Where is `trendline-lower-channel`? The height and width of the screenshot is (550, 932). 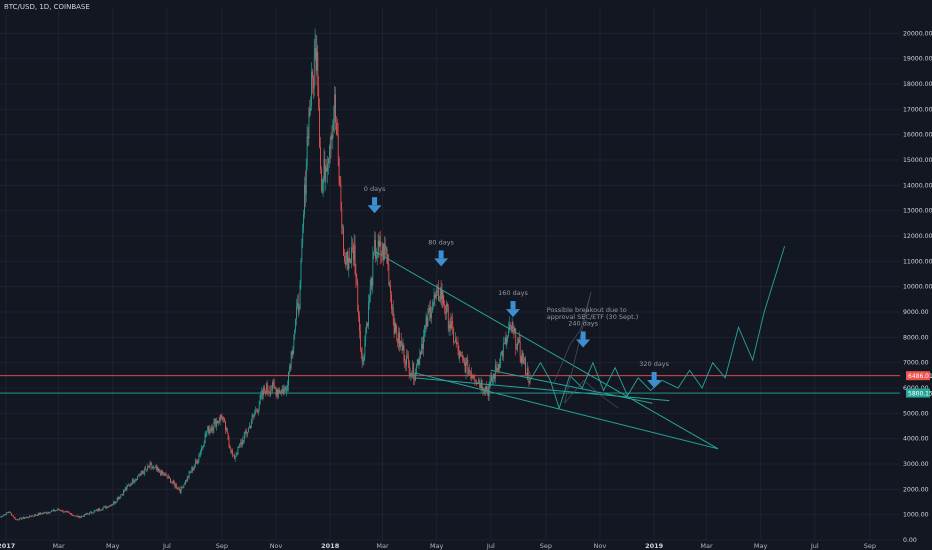
trendline-lower-channel is located at coordinates (542, 389).